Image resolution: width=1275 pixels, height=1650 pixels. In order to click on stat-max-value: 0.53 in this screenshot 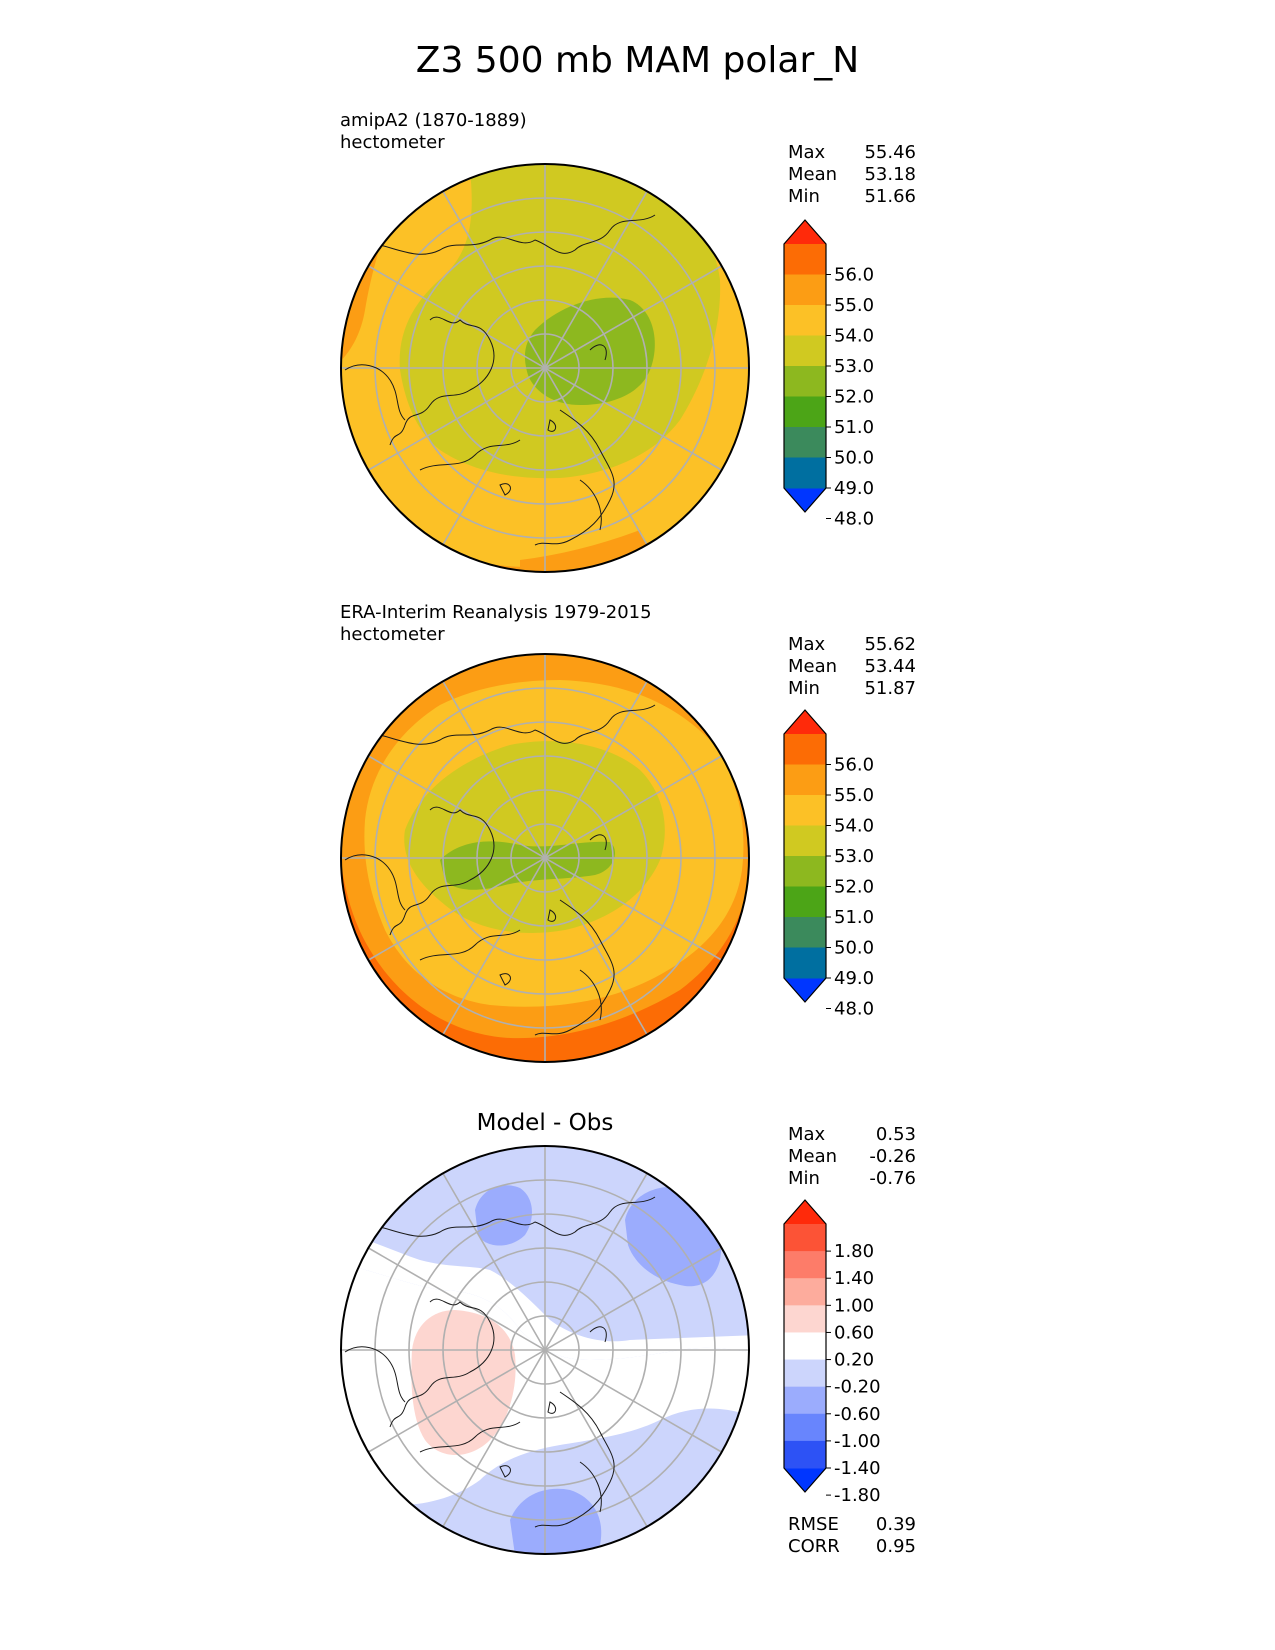, I will do `click(895, 1134)`.